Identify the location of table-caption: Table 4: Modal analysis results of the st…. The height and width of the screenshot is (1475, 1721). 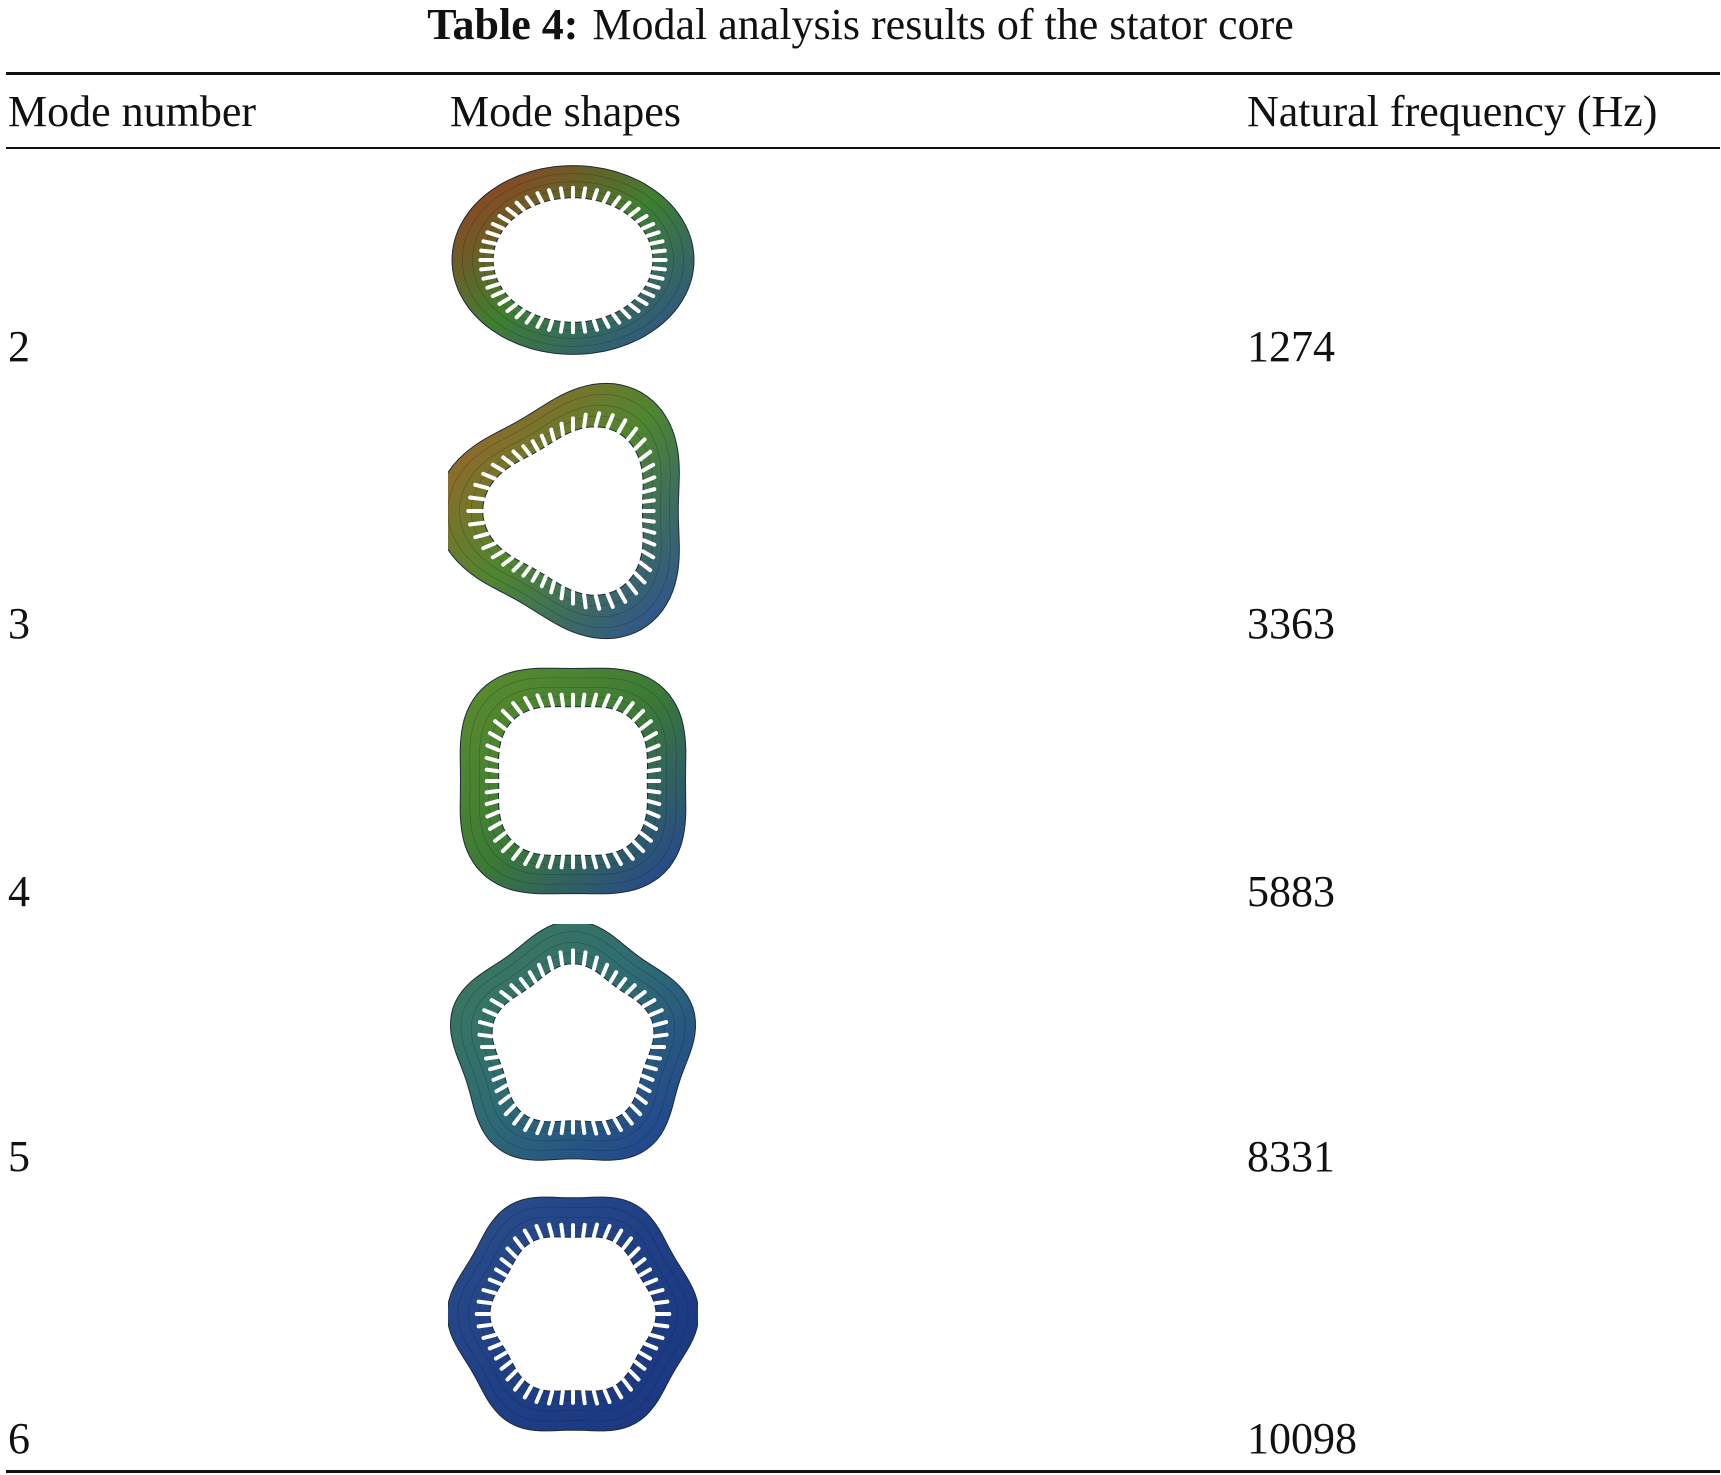
(860, 28).